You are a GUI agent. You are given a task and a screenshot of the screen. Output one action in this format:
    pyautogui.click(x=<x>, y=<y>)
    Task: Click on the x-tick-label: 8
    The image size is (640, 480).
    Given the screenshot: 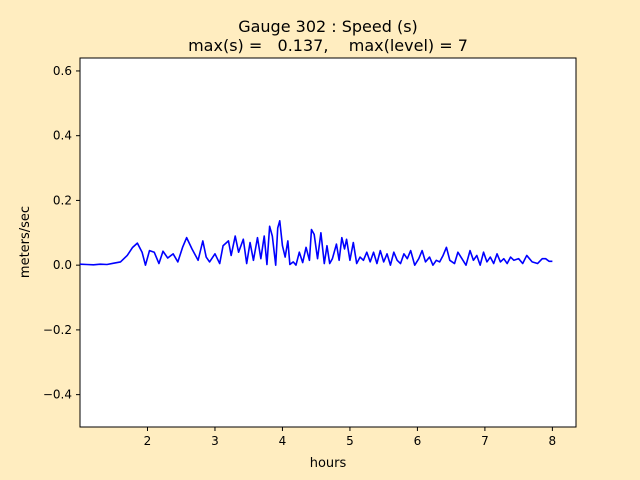 What is the action you would take?
    pyautogui.click(x=553, y=441)
    